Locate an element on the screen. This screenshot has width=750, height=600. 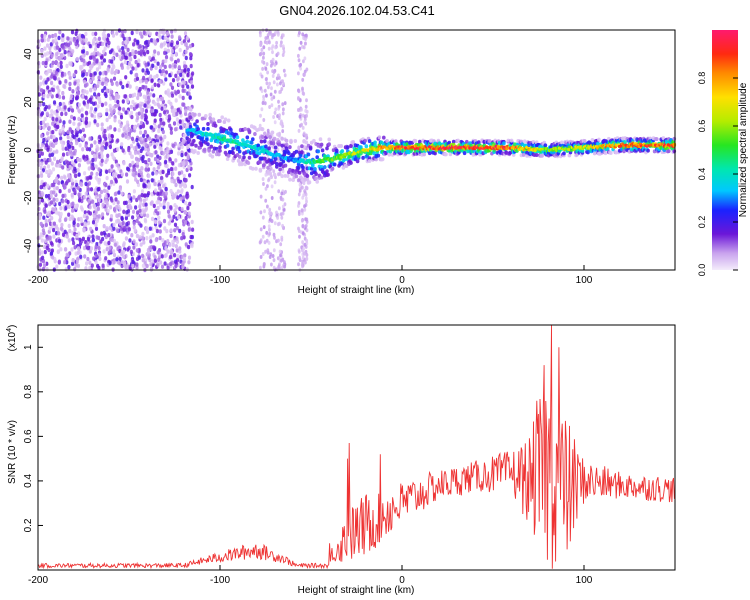
colorbar-gradient is located at coordinates (725, 150).